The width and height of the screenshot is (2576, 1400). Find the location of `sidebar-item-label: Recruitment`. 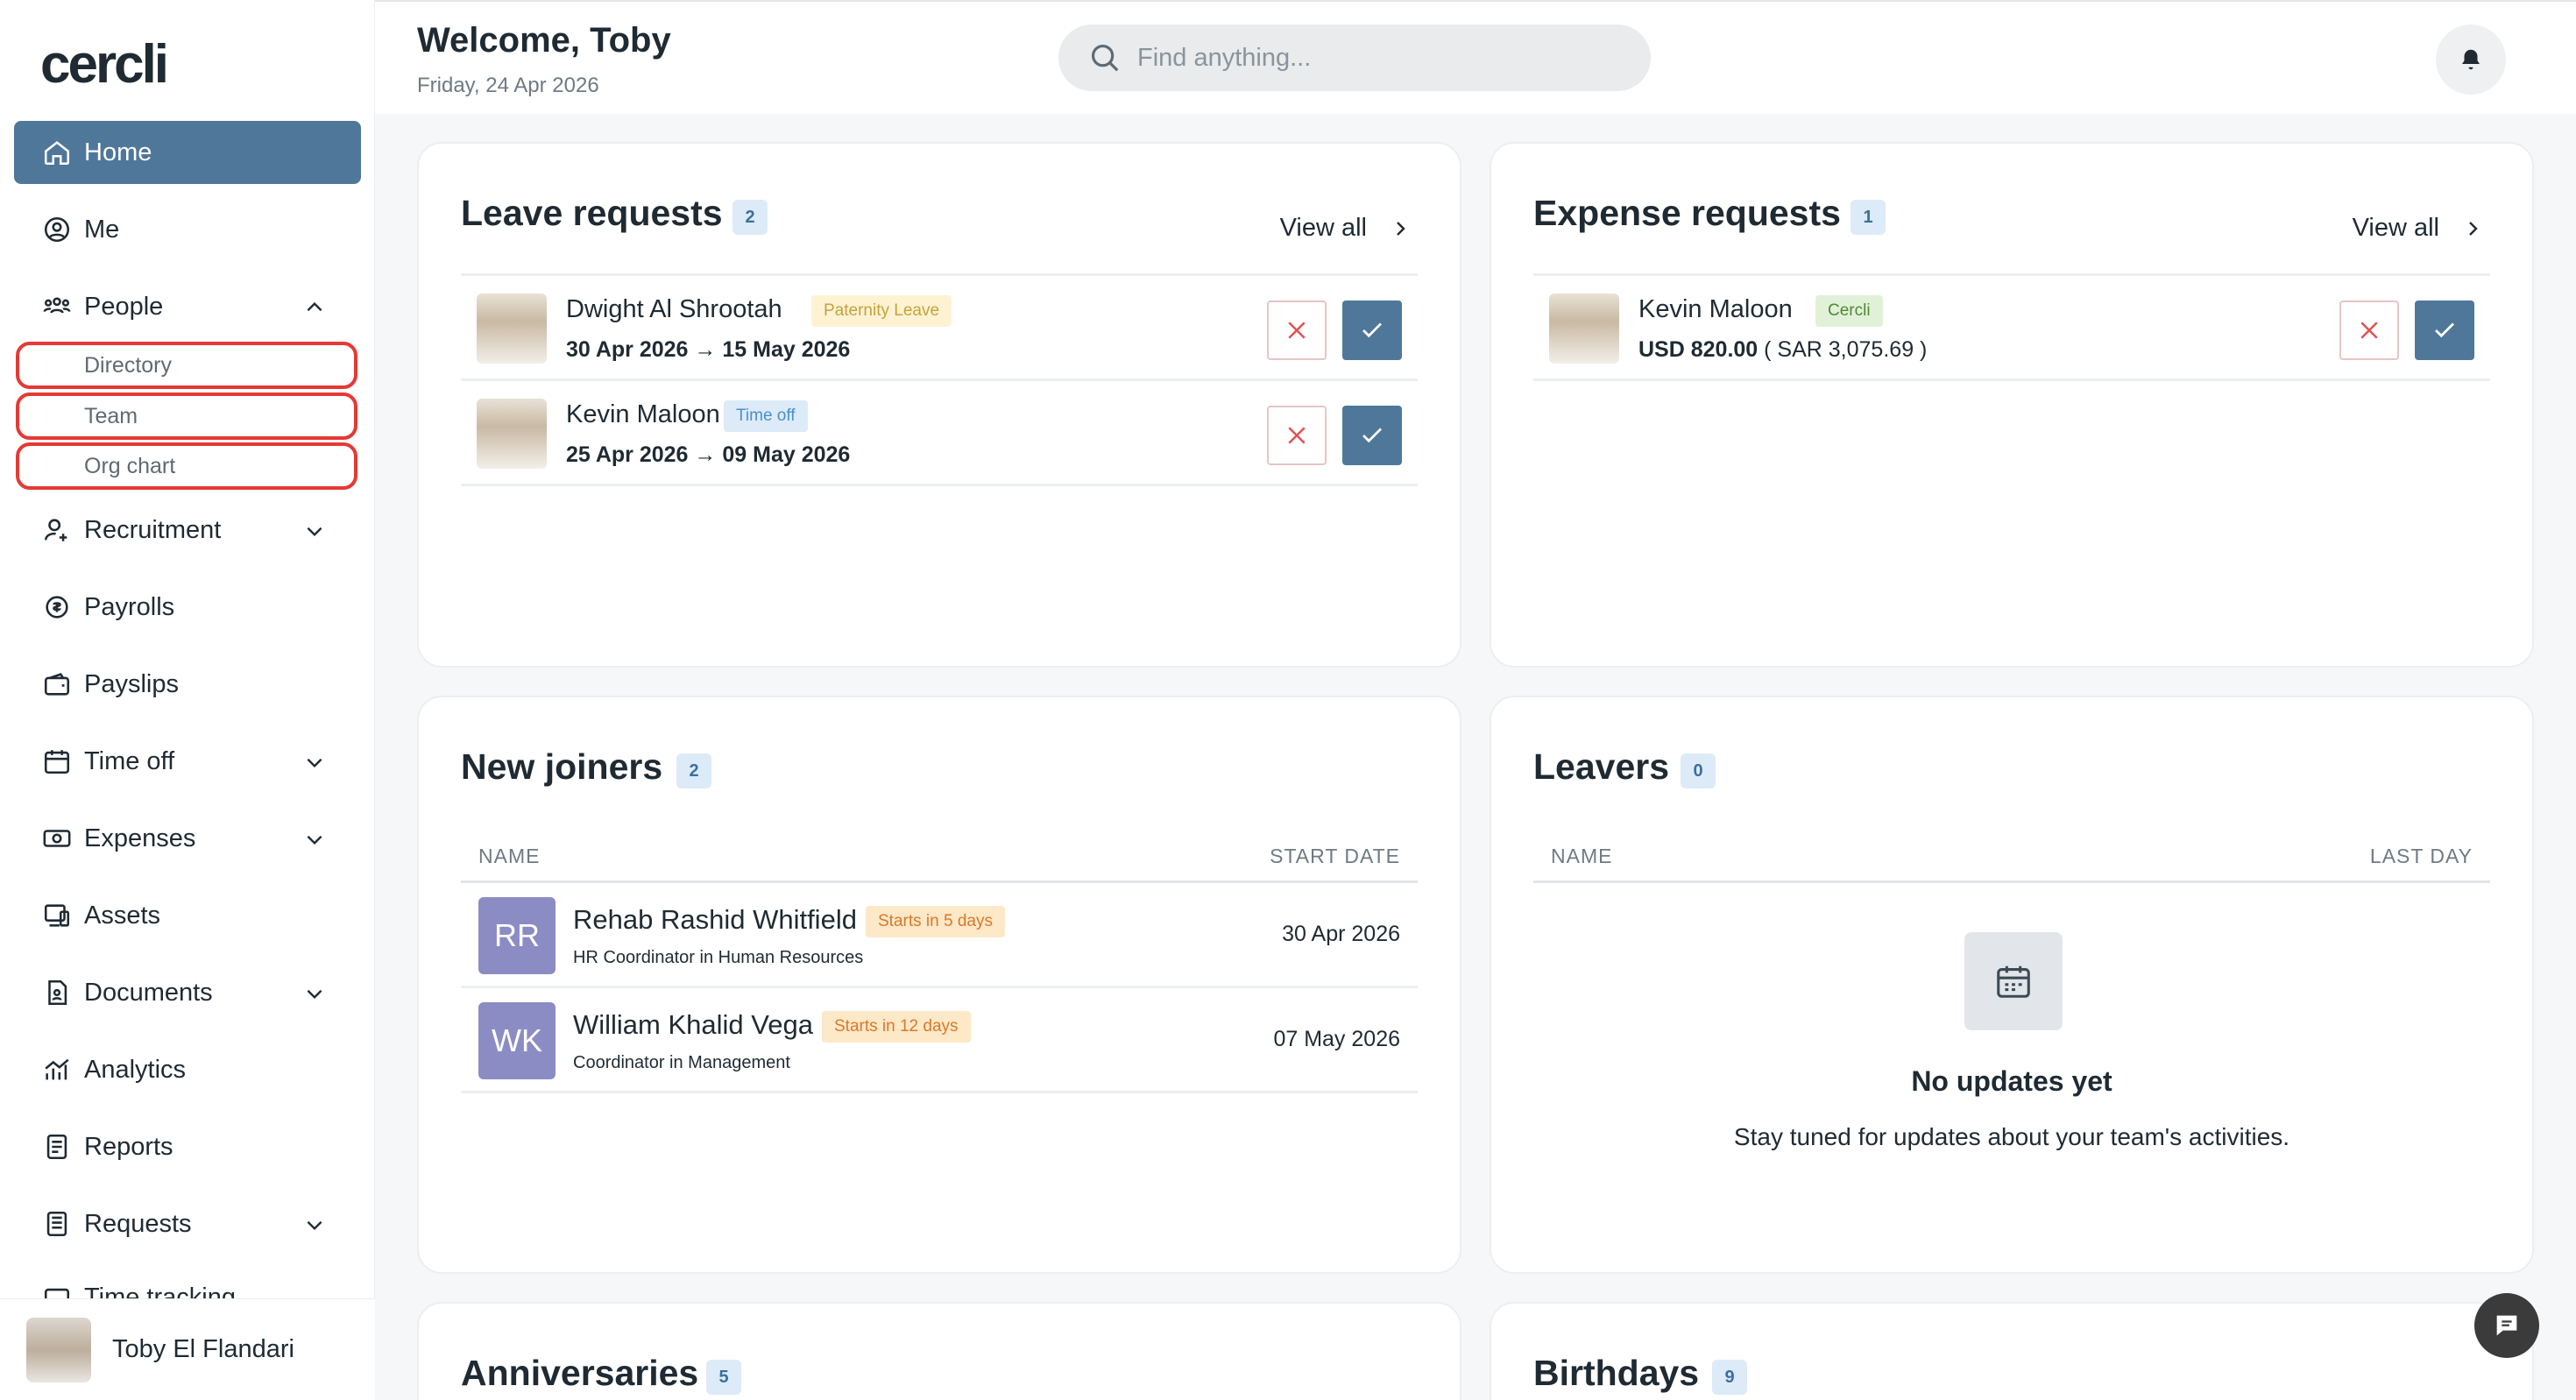

sidebar-item-label: Recruitment is located at coordinates (153, 529).